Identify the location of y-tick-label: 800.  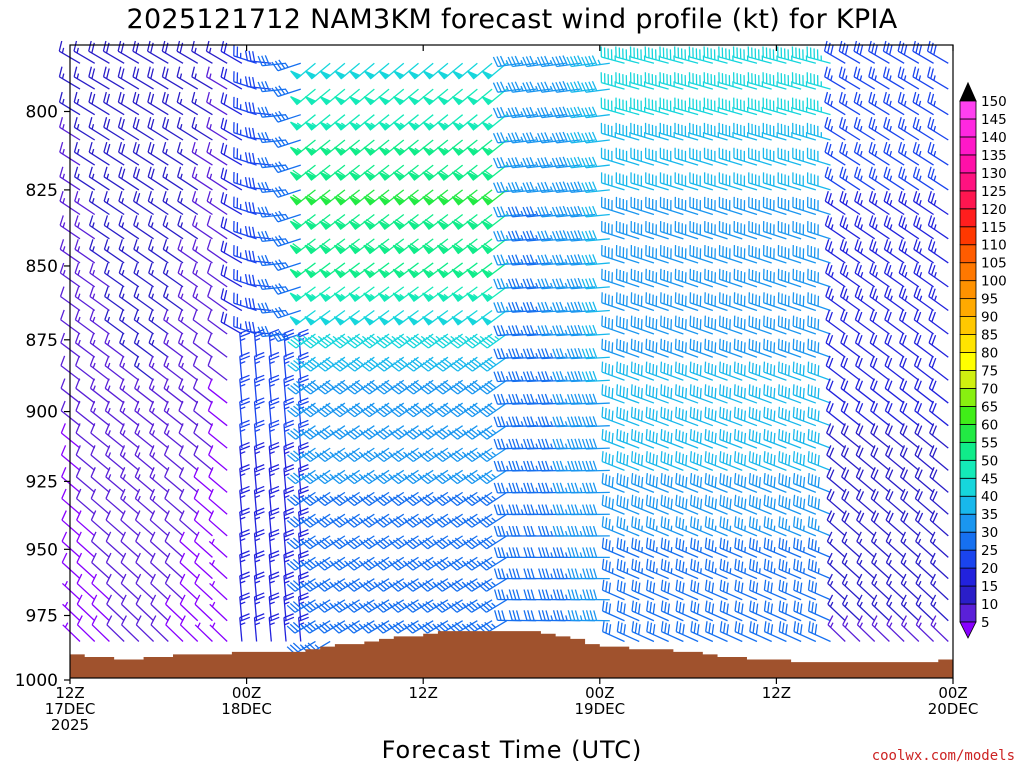
(42, 113).